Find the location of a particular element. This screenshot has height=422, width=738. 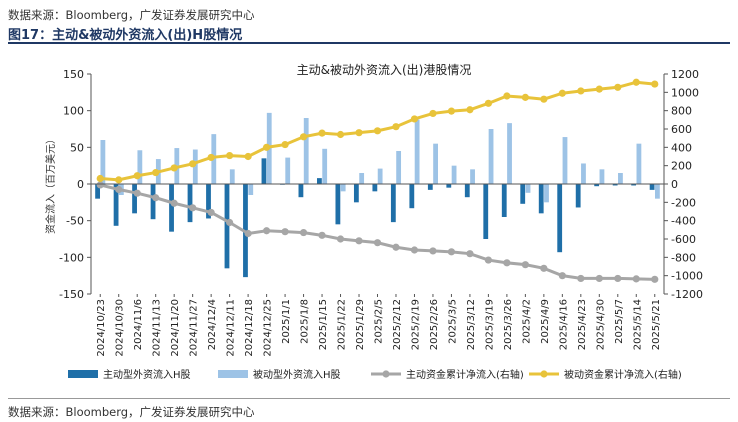

x-tick-label: 2025/4/2 is located at coordinates (526, 321).